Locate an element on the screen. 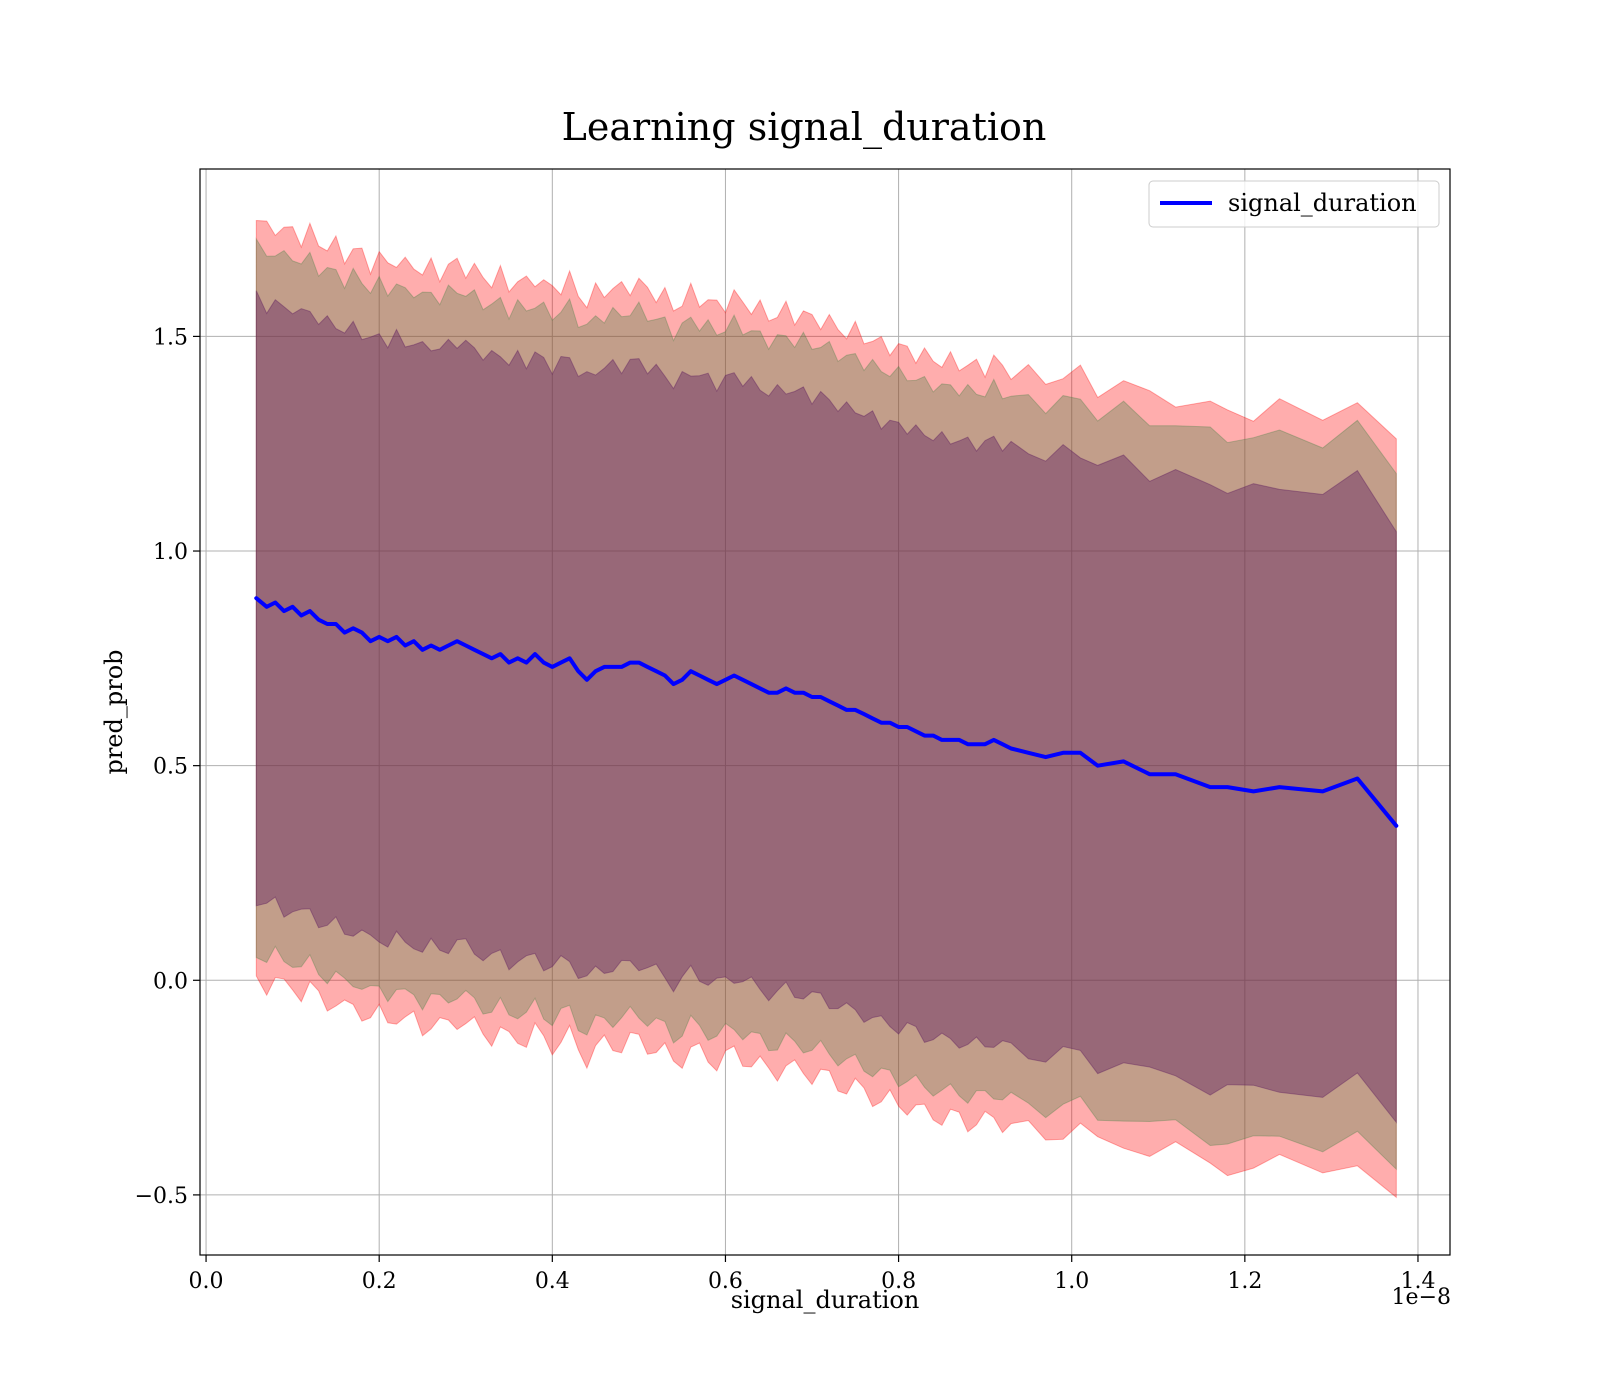 The width and height of the screenshot is (1600, 1400). series-line-signal-duration is located at coordinates (826, 712).